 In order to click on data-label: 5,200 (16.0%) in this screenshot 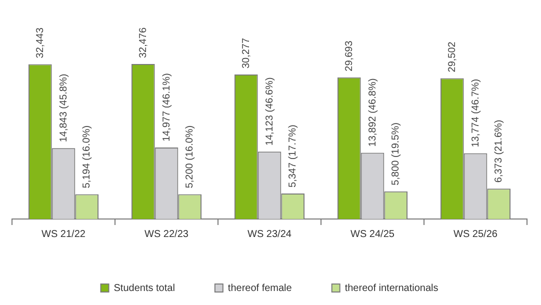, I will do `click(190, 156)`.